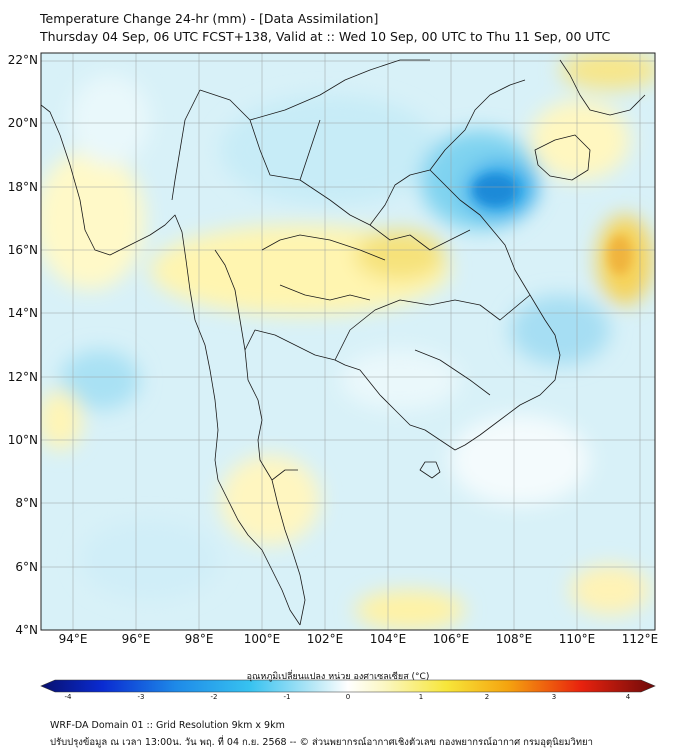  What do you see at coordinates (325, 639) in the screenshot?
I see `lon-label-102e: 102°E` at bounding box center [325, 639].